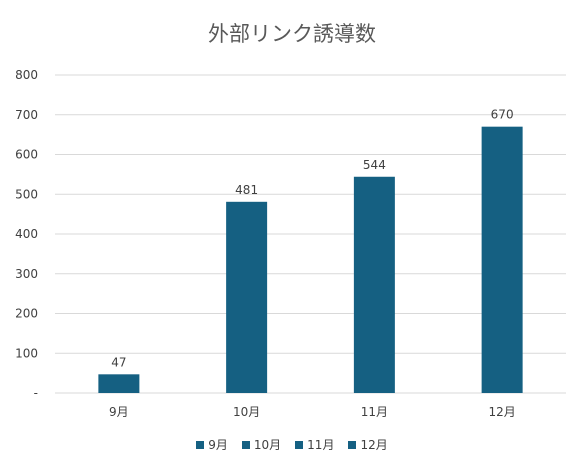 The image size is (584, 467). What do you see at coordinates (119, 412) in the screenshot?
I see `x-tick-label: 9月` at bounding box center [119, 412].